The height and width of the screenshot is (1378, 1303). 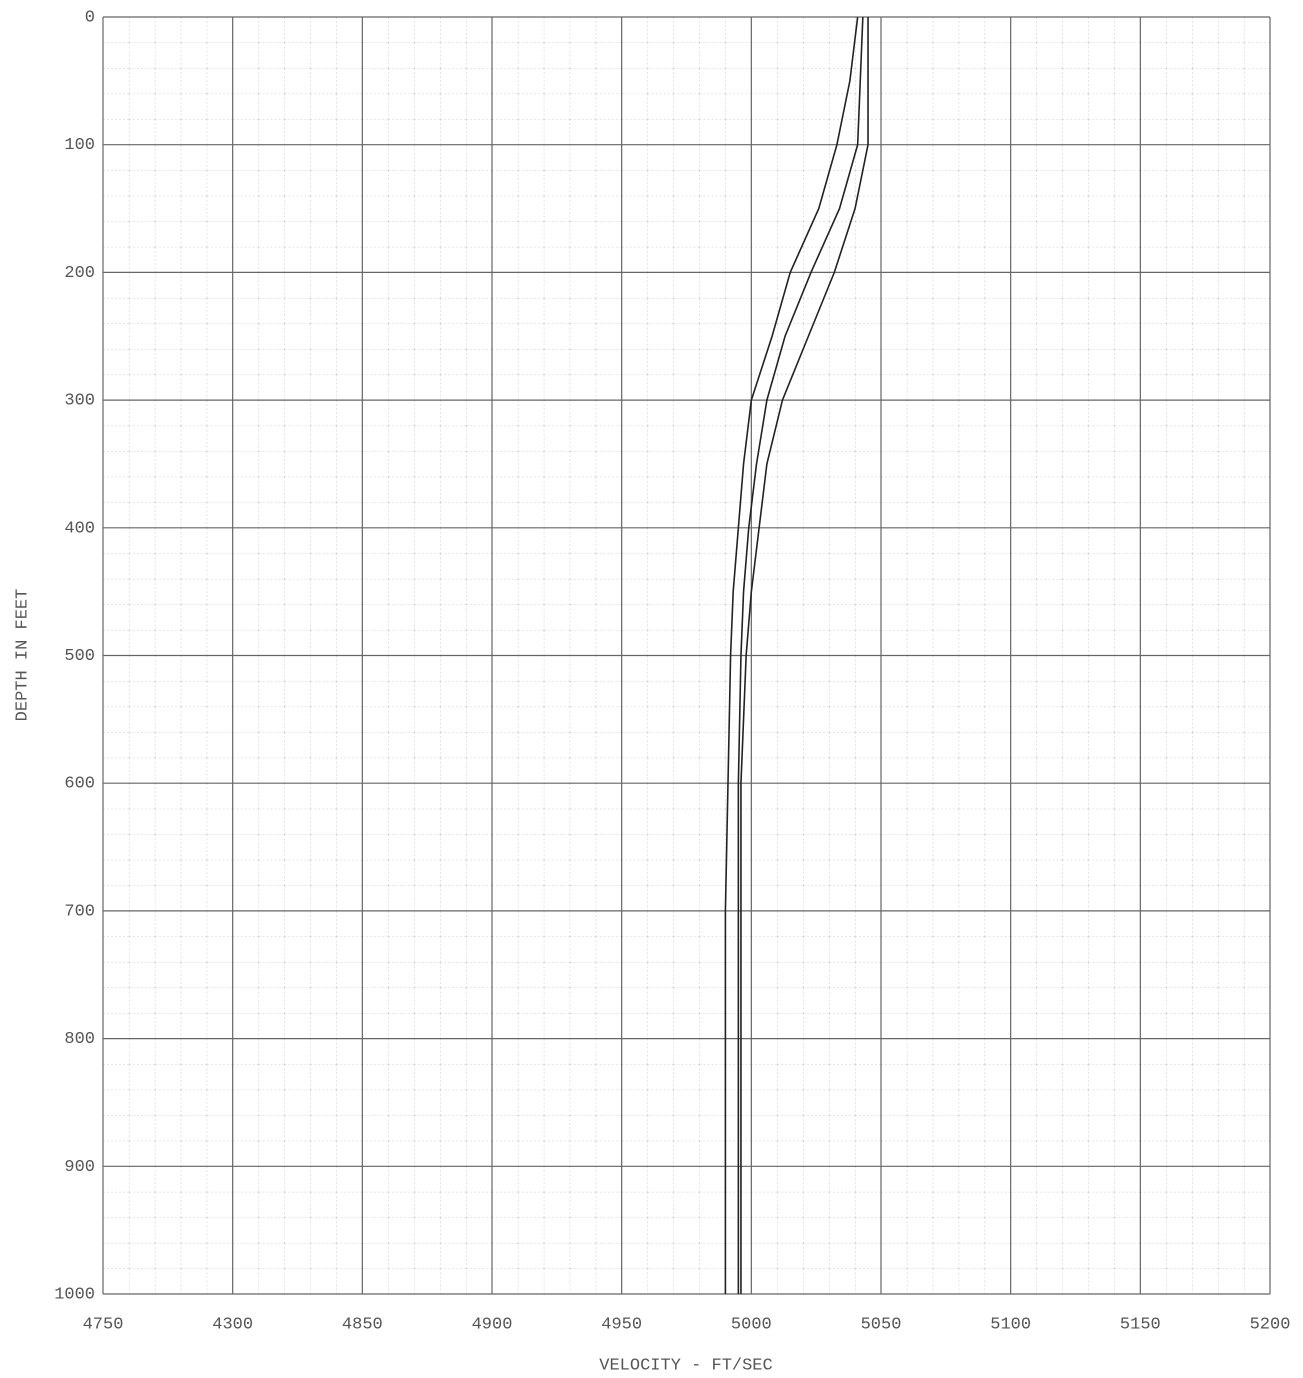 I want to click on x-tick-label: 4300, so click(x=232, y=1324).